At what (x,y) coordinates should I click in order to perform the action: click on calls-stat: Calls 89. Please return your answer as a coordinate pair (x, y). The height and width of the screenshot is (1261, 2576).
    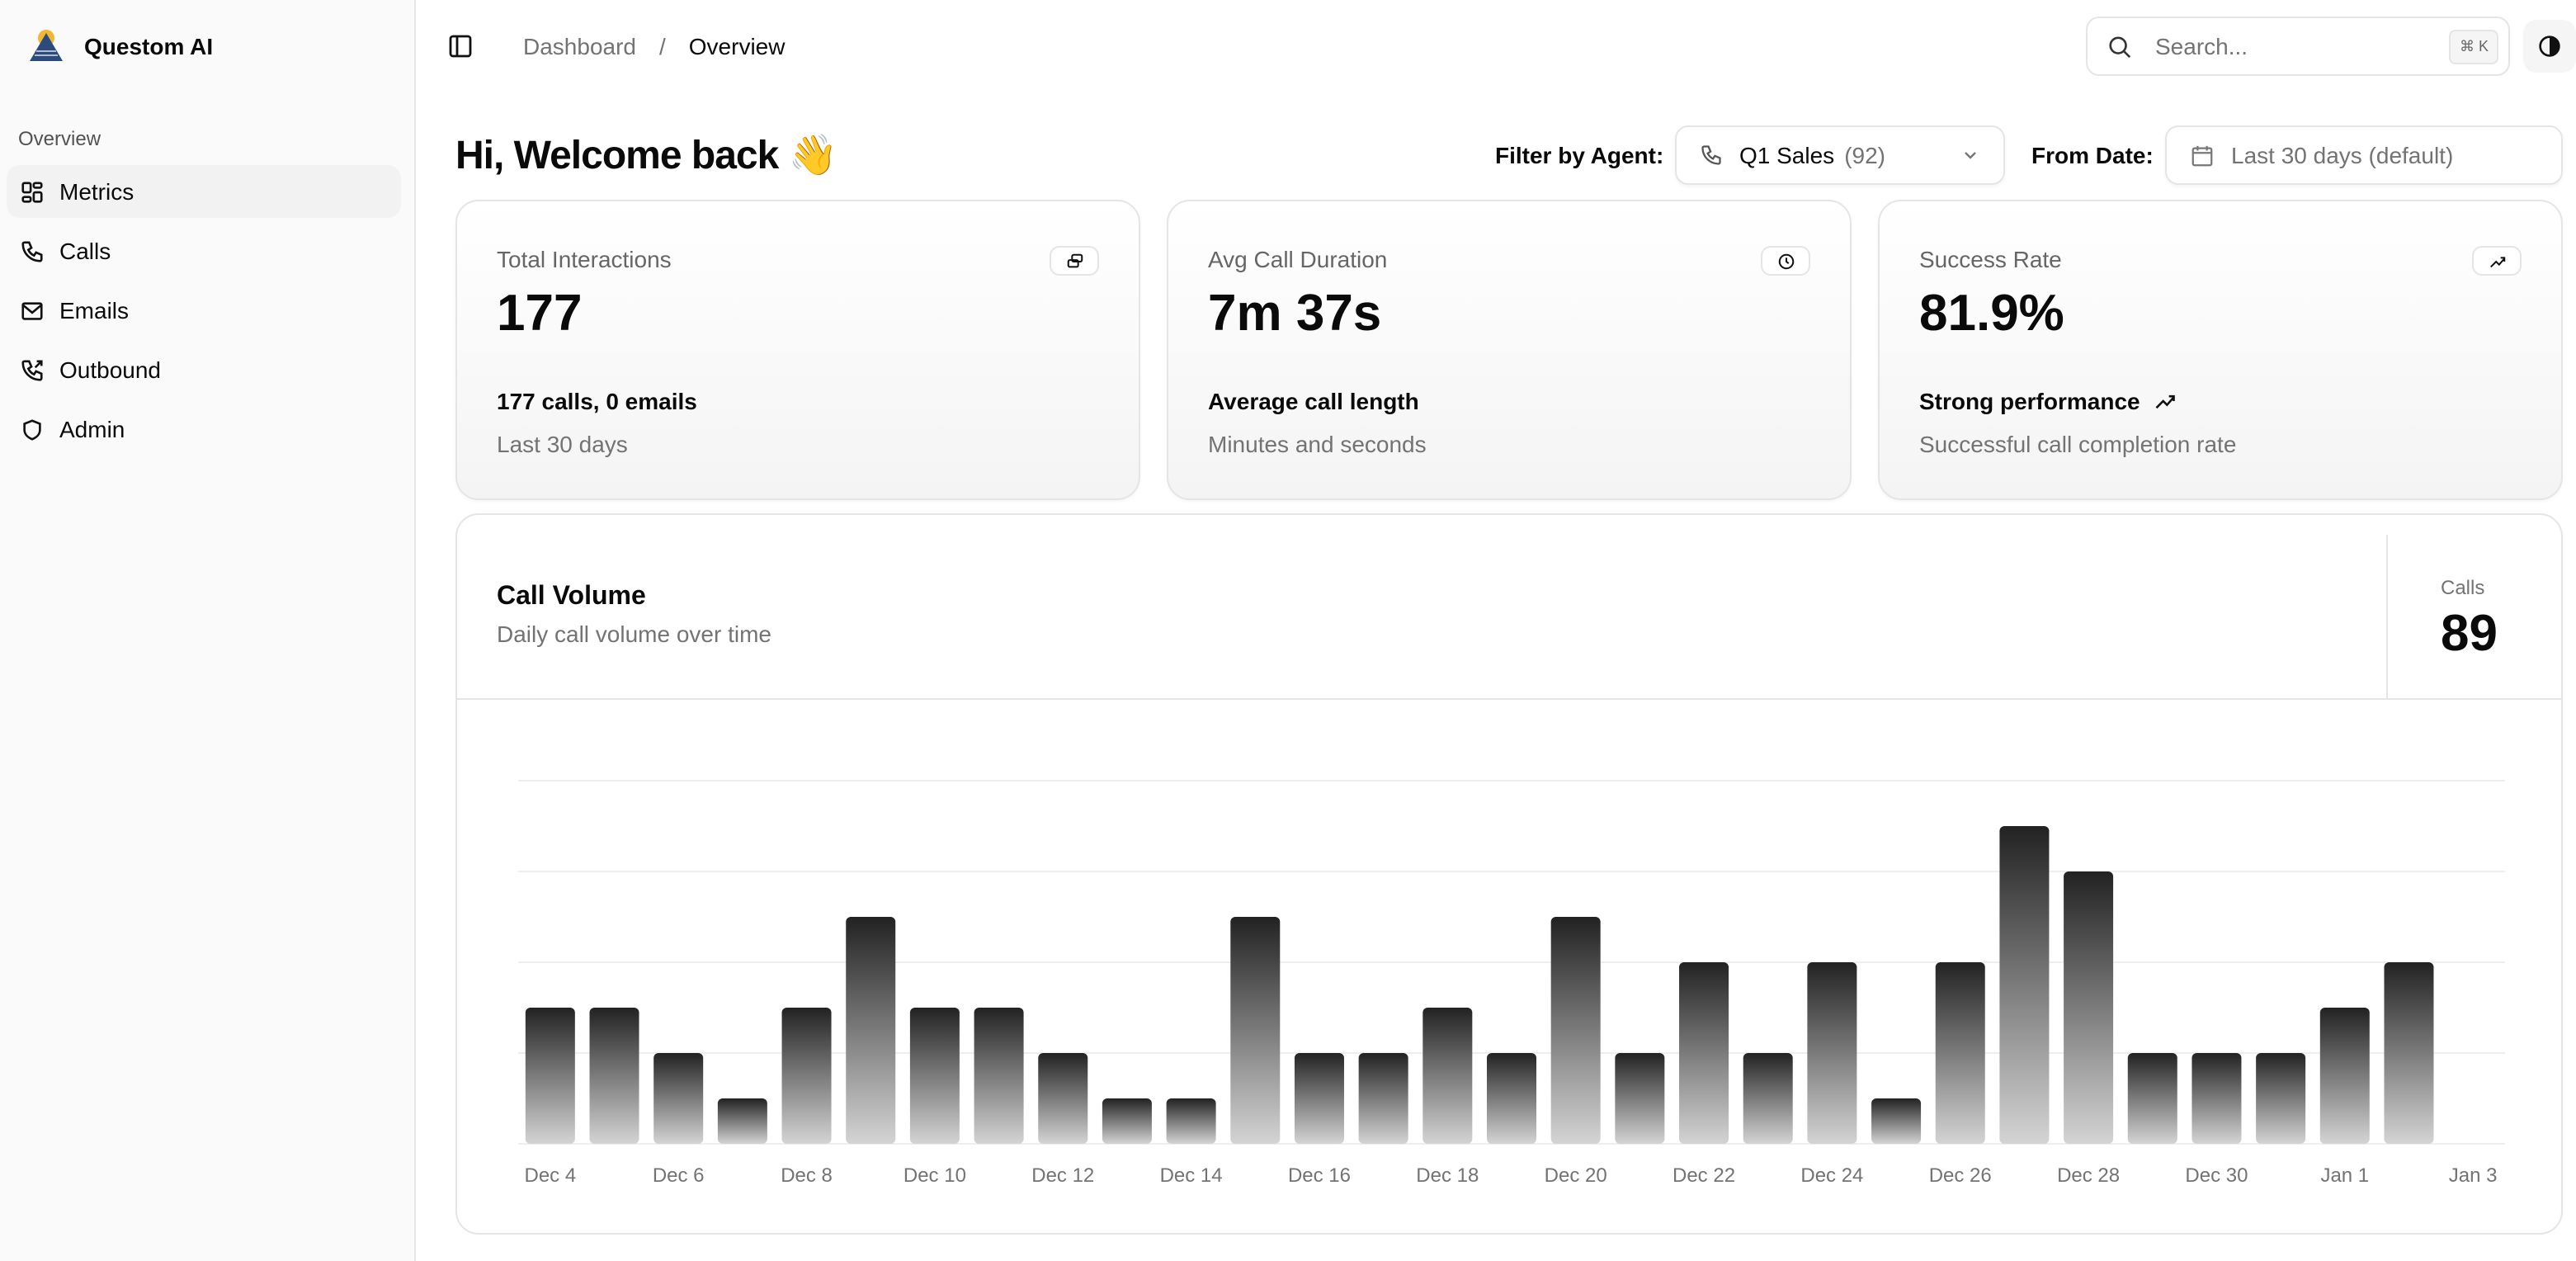
    Looking at the image, I should click on (2473, 617).